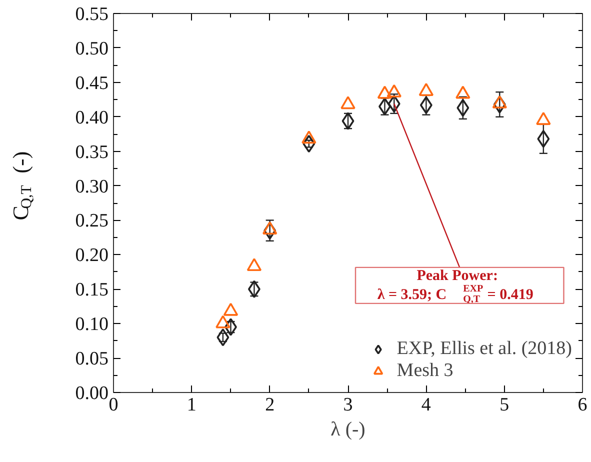  I want to click on y-tick-label: 0.45, so click(91, 83).